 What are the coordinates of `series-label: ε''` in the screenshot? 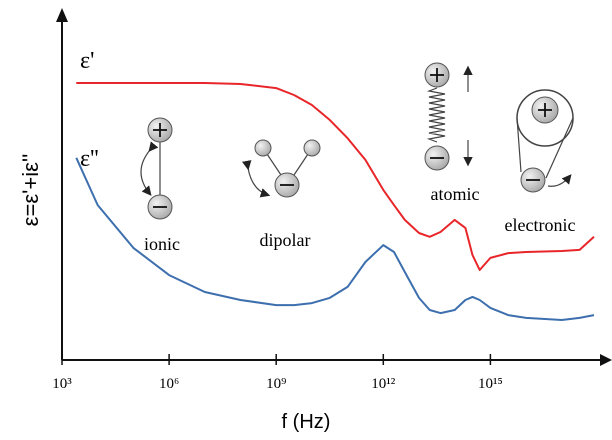 It's located at (89, 159).